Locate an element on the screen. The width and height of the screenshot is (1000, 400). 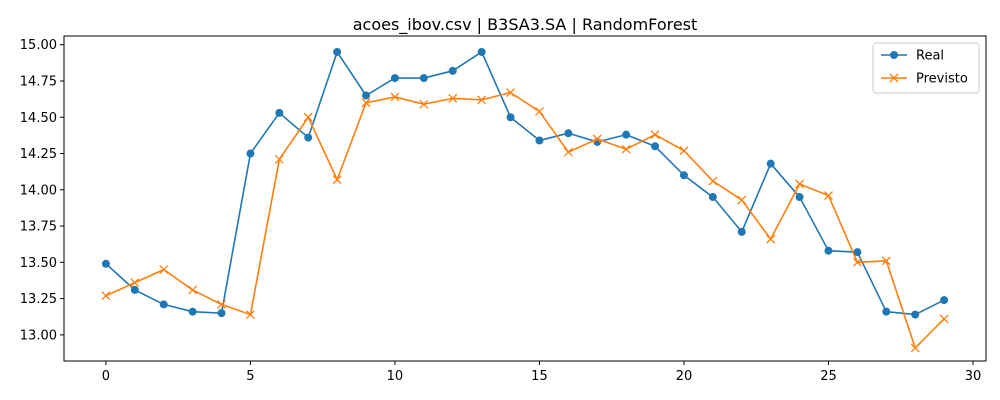
x-tick-label: 15 is located at coordinates (539, 376).